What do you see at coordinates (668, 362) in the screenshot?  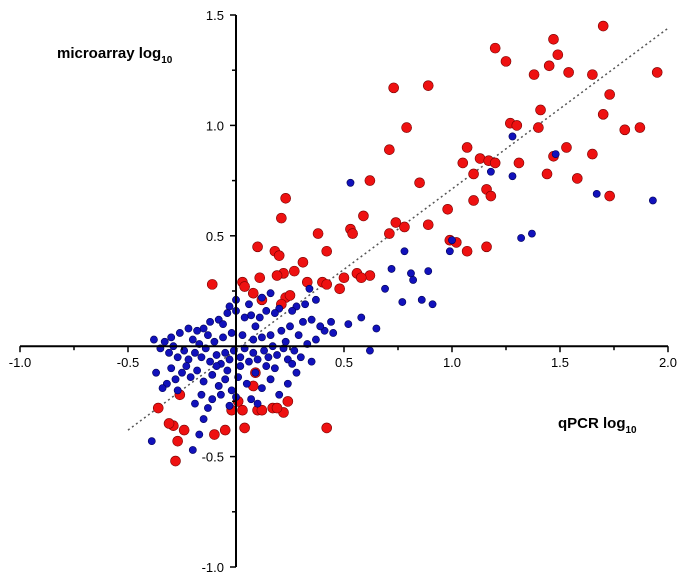 I see `x-tick-label: 2.0` at bounding box center [668, 362].